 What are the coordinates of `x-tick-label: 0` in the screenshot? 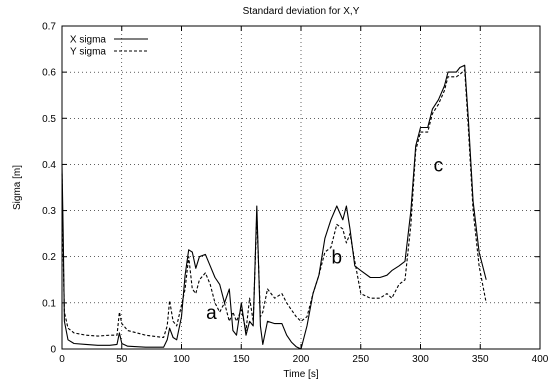 It's located at (62, 359).